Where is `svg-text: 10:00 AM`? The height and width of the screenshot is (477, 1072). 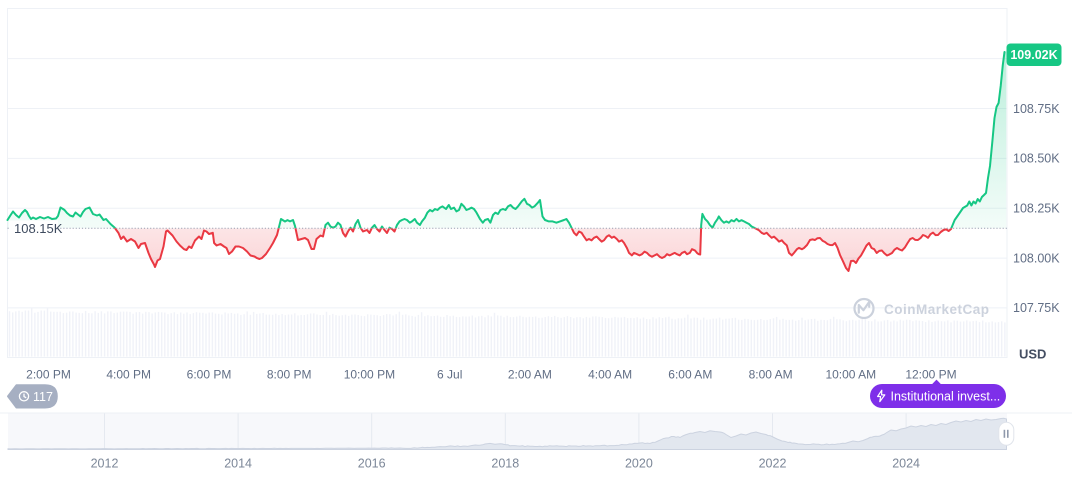 svg-text: 10:00 AM is located at coordinates (850, 374).